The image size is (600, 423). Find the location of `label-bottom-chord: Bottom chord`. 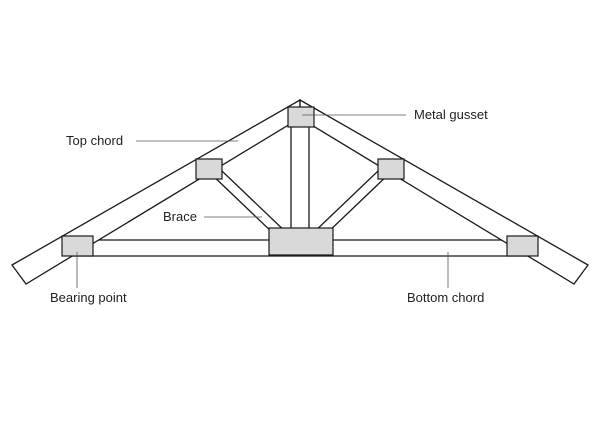

label-bottom-chord: Bottom chord is located at coordinates (445, 297).